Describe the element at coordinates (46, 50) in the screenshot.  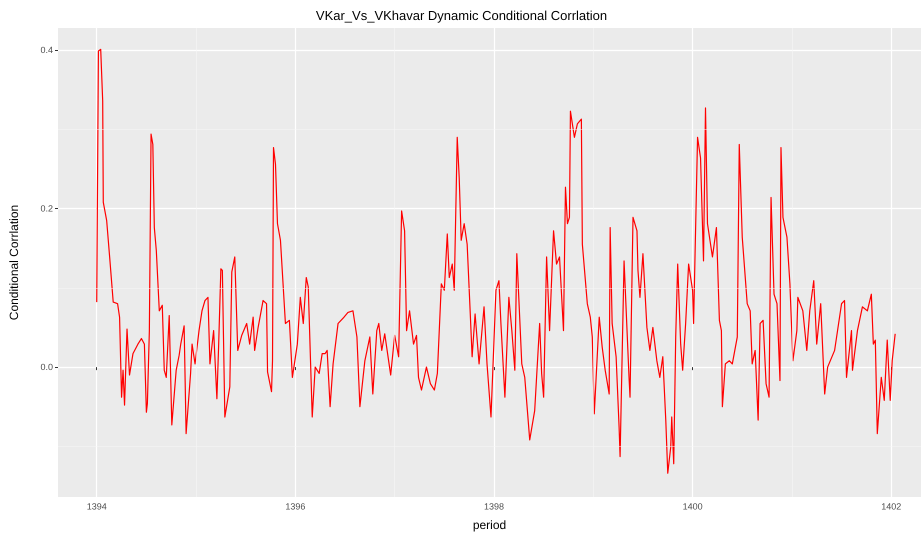
I see `y-tick-label: 0.4` at that location.